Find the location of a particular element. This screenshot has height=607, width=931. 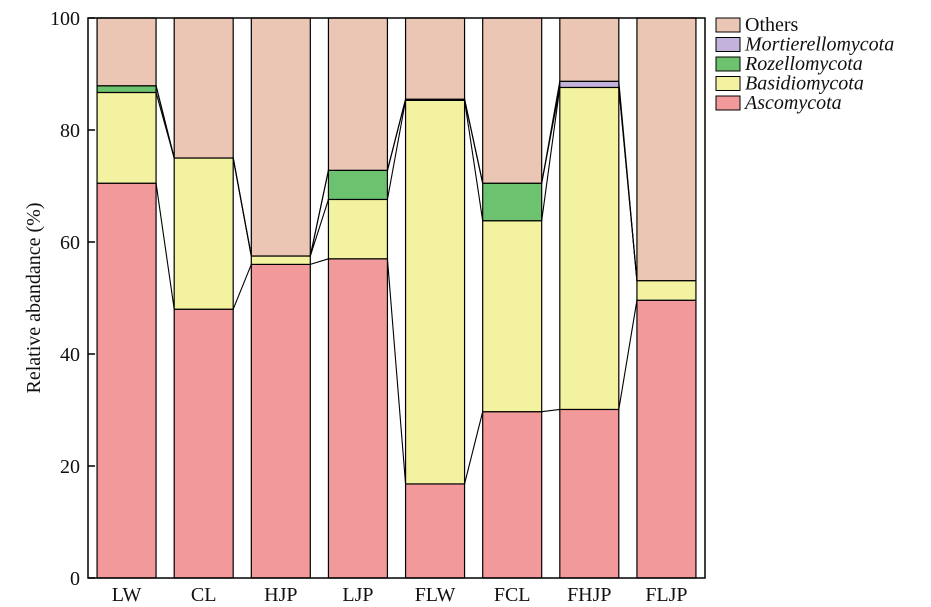

x-tick-label: HJP is located at coordinates (280, 595).